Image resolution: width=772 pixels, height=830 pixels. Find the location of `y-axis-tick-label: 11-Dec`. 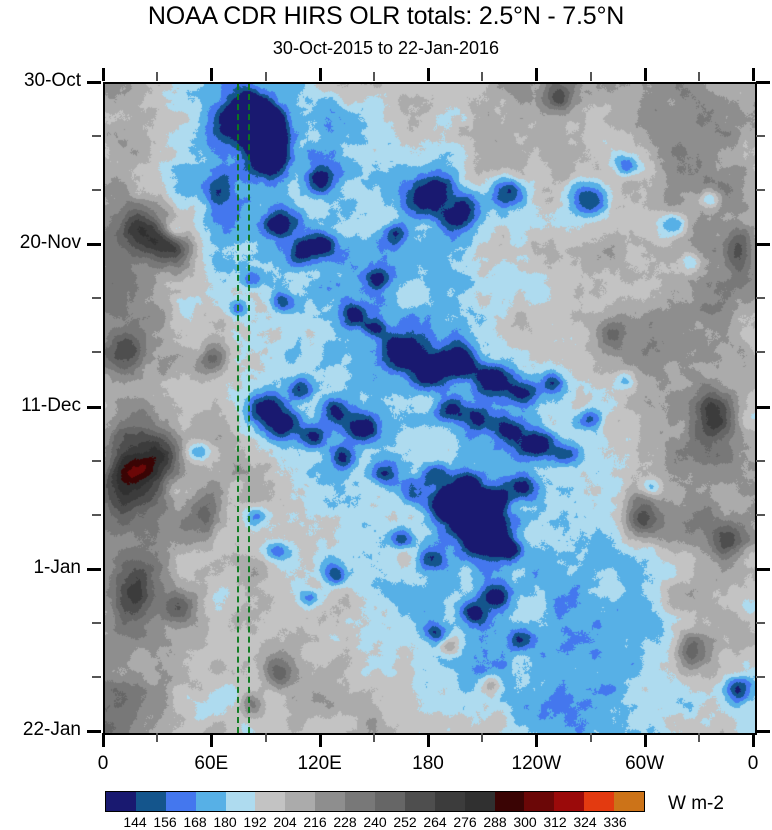

y-axis-tick-label: 11-Dec is located at coordinates (51, 405).